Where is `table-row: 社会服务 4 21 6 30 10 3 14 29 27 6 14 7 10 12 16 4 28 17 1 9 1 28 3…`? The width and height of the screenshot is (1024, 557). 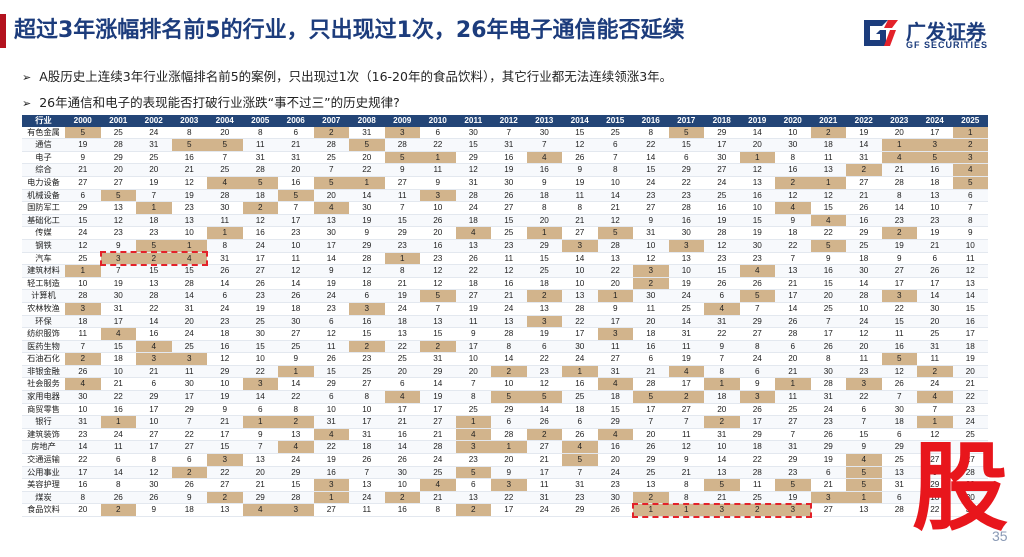
table-row: 社会服务 4 21 6 30 10 3 14 29 27 6 14 7 10 12 16 4 28 17 1 9 1 28 3… is located at coordinates (505, 384).